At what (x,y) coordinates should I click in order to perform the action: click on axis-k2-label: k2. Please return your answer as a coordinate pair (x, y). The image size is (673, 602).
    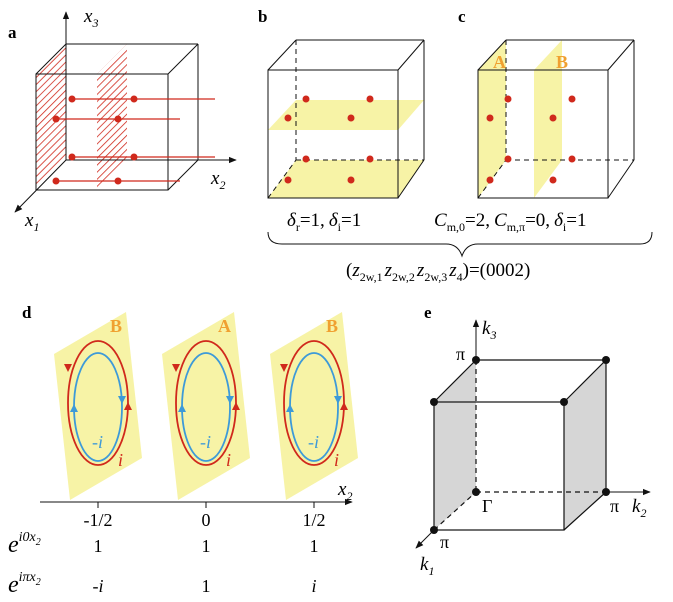
    Looking at the image, I should click on (639, 508).